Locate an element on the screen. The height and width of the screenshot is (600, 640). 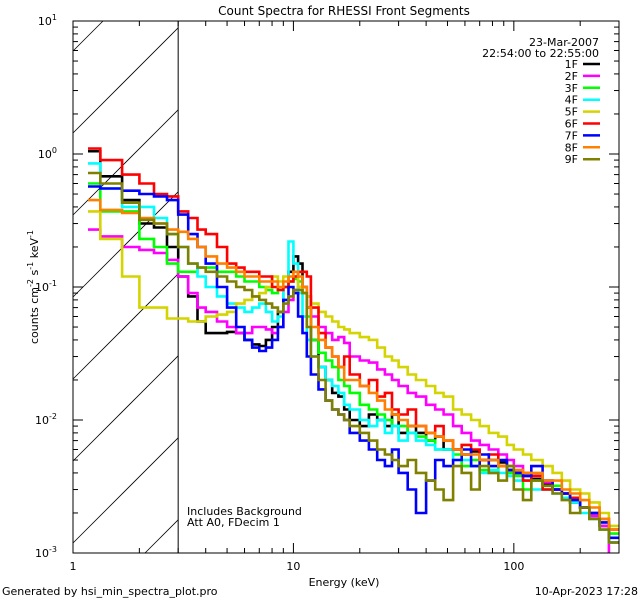
y-tick-label: 10⁻³ is located at coordinates (46, 552).